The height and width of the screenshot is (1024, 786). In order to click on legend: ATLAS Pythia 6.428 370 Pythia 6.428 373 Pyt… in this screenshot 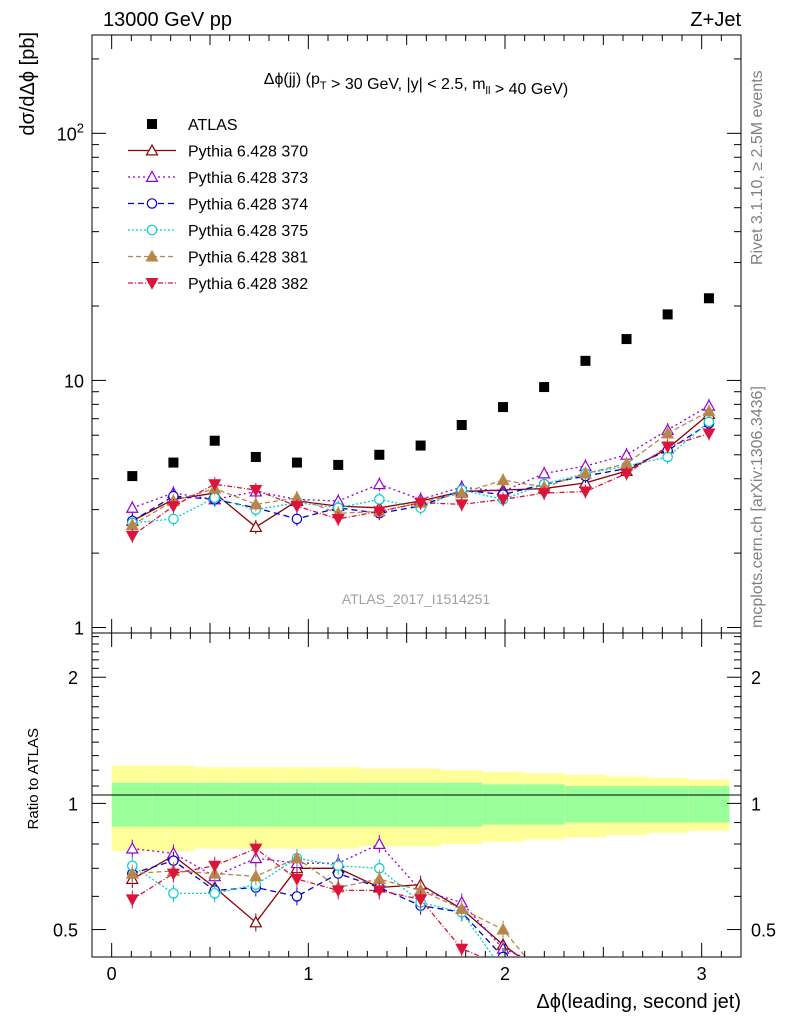, I will do `click(218, 205)`.